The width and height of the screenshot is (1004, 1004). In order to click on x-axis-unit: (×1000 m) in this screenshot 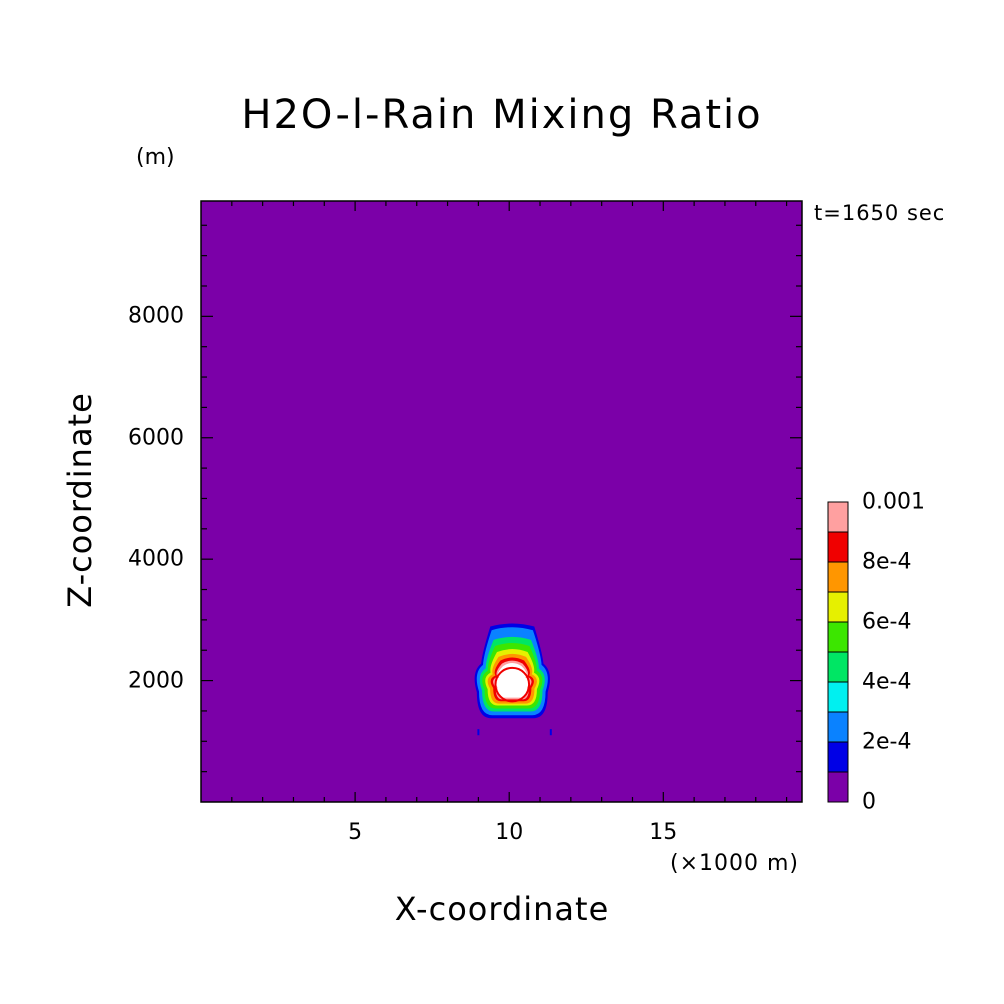, I will do `click(735, 863)`.